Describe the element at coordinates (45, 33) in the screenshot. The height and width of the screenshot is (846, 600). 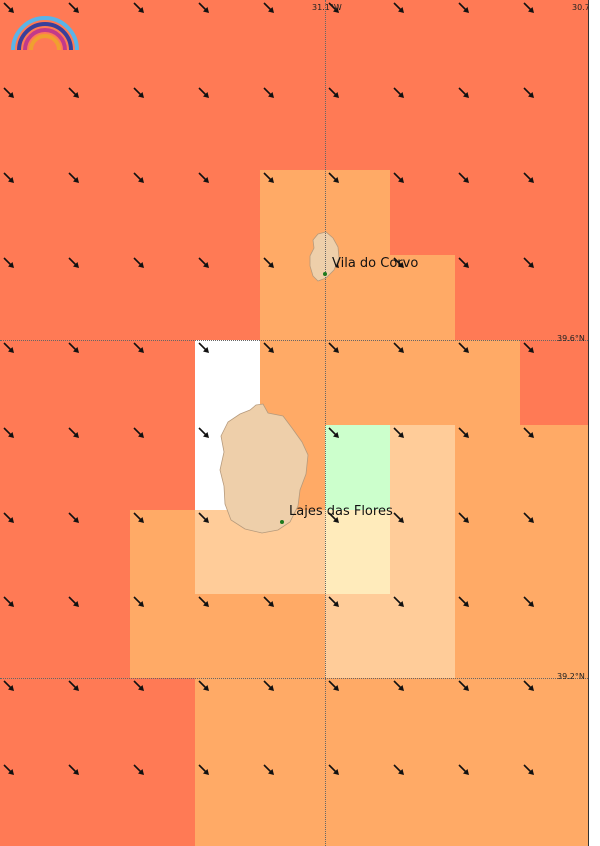
I see `rainbow-logo-icon` at that location.